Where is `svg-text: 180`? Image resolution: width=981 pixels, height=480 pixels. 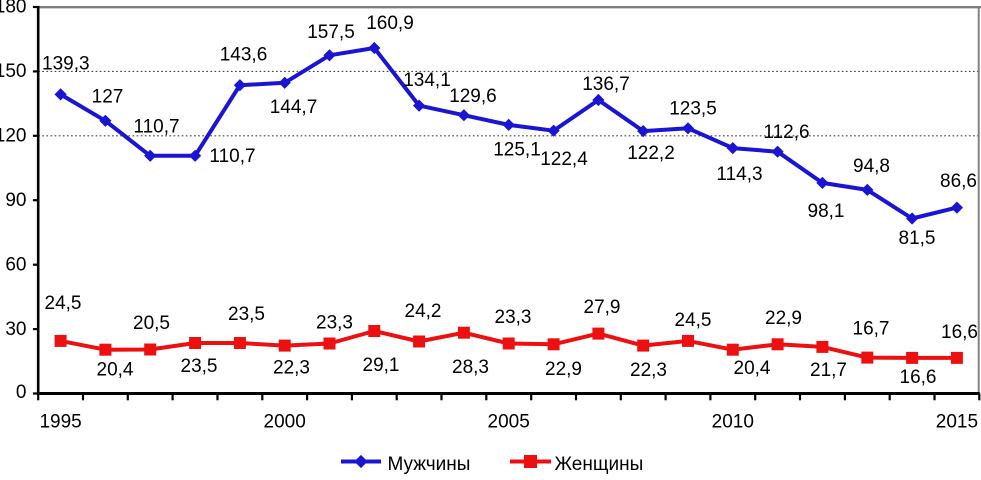 svg-text: 180 is located at coordinates (13, 9).